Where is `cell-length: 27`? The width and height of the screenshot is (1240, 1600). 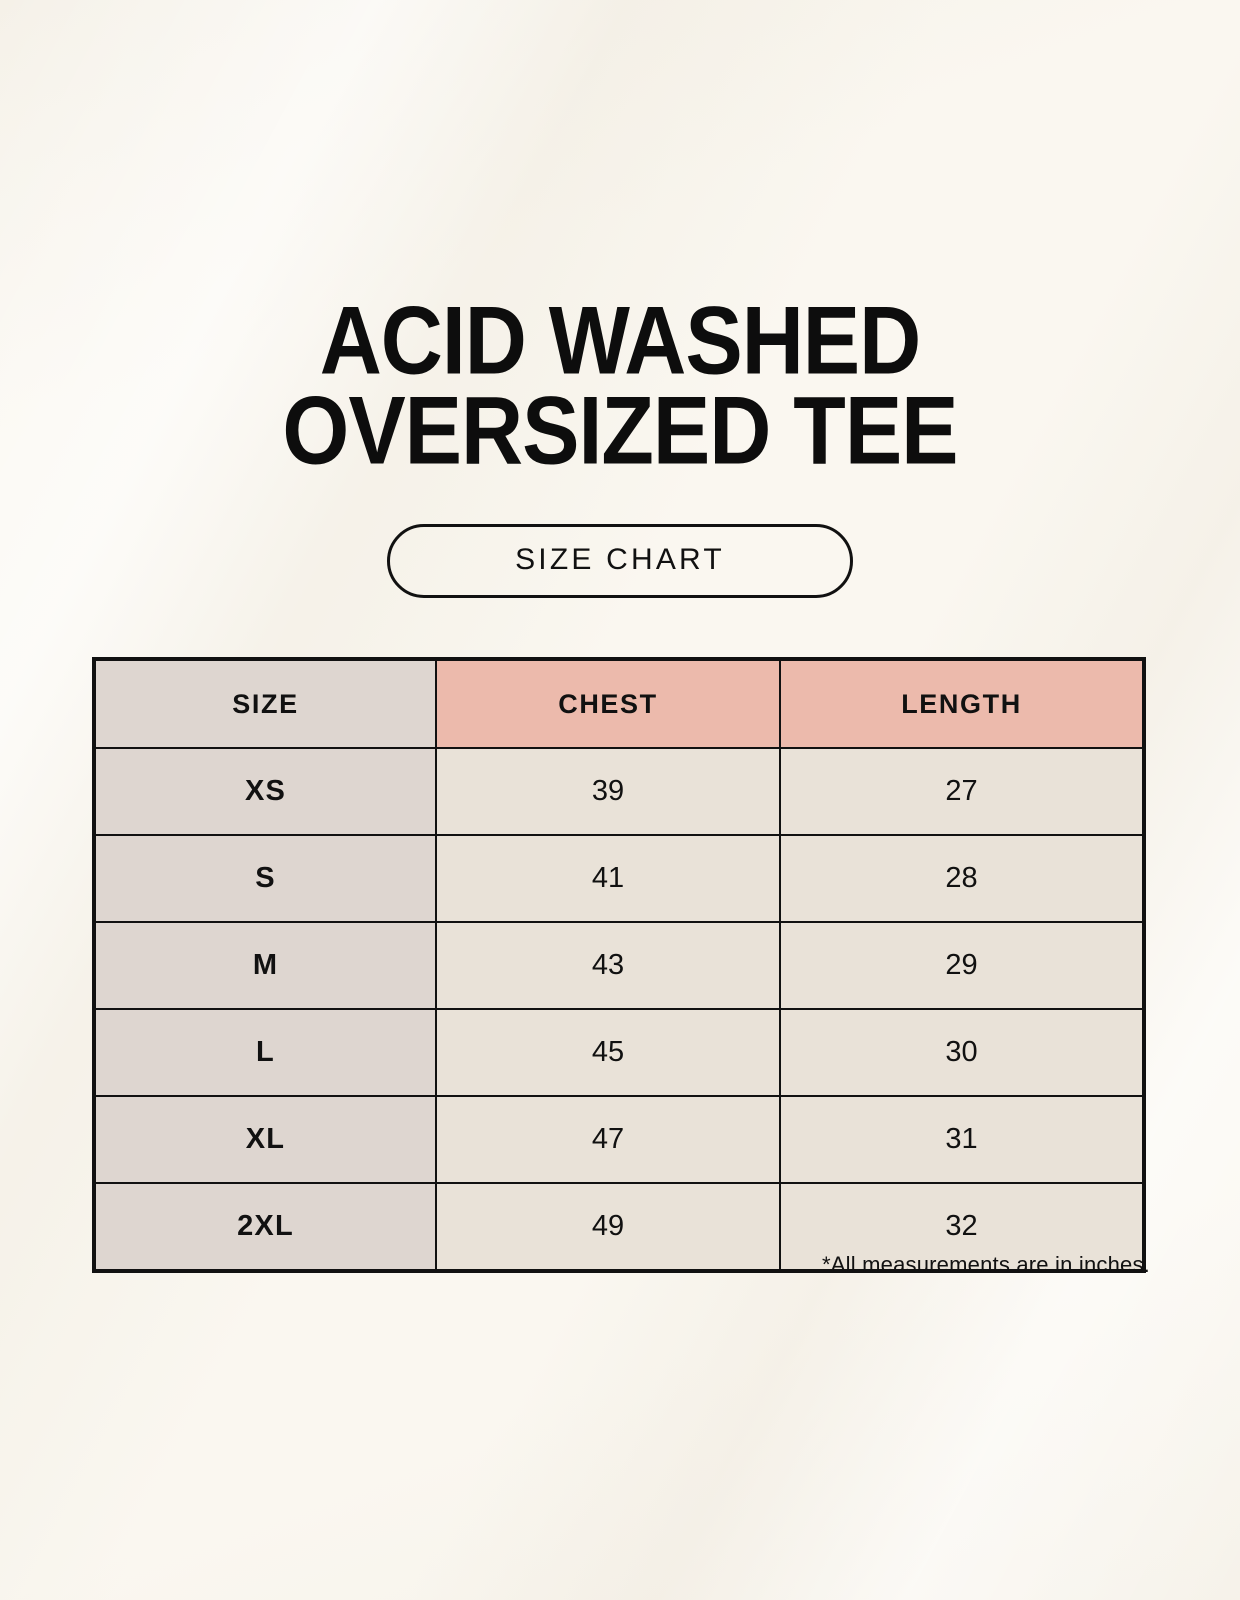 cell-length: 27 is located at coordinates (962, 791).